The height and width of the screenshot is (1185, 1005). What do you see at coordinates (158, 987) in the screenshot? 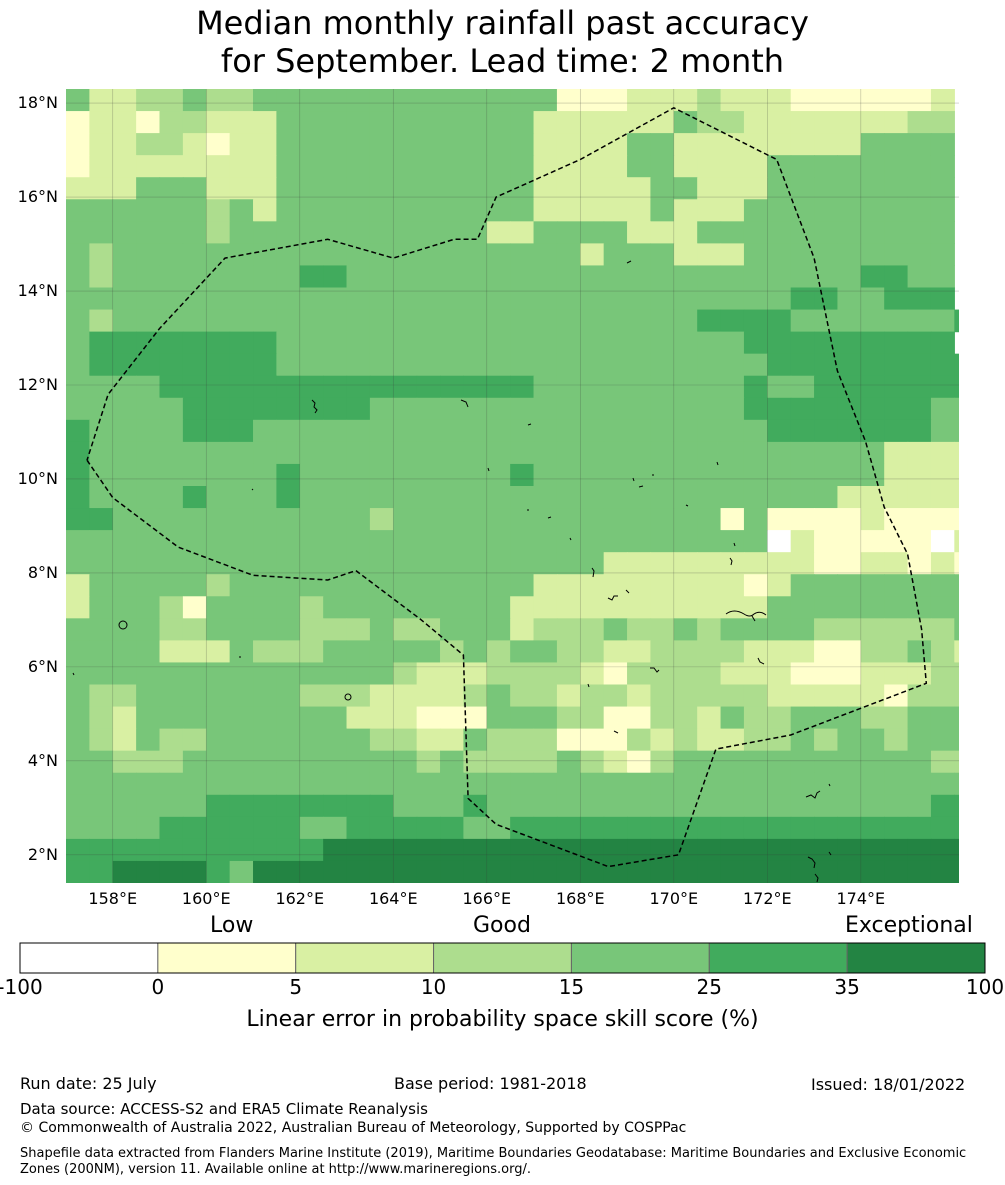
I see `colorbar-tick-label: 0` at bounding box center [158, 987].